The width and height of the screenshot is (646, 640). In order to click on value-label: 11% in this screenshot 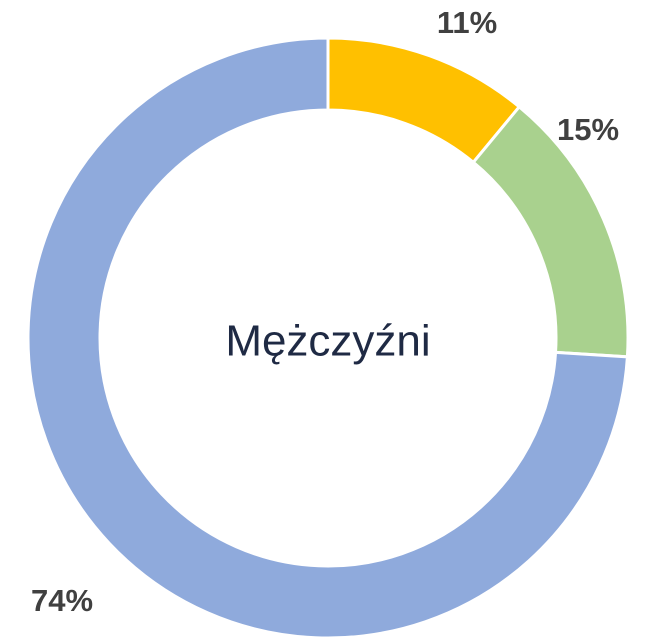, I will do `click(467, 22)`.